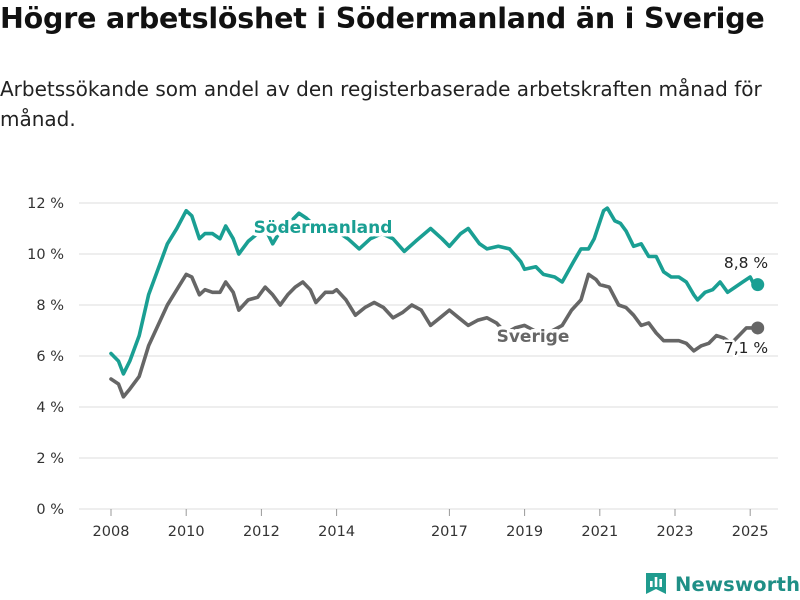 Image resolution: width=800 pixels, height=600 pixels. I want to click on x-tick-label: 2023, so click(675, 532).